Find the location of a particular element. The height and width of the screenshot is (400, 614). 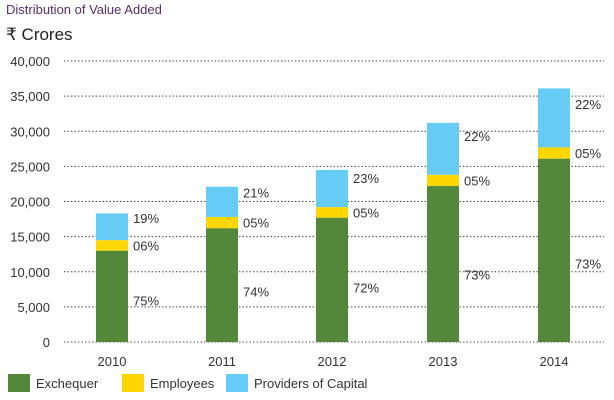

unit-label: ₹ Crores is located at coordinates (39, 34).